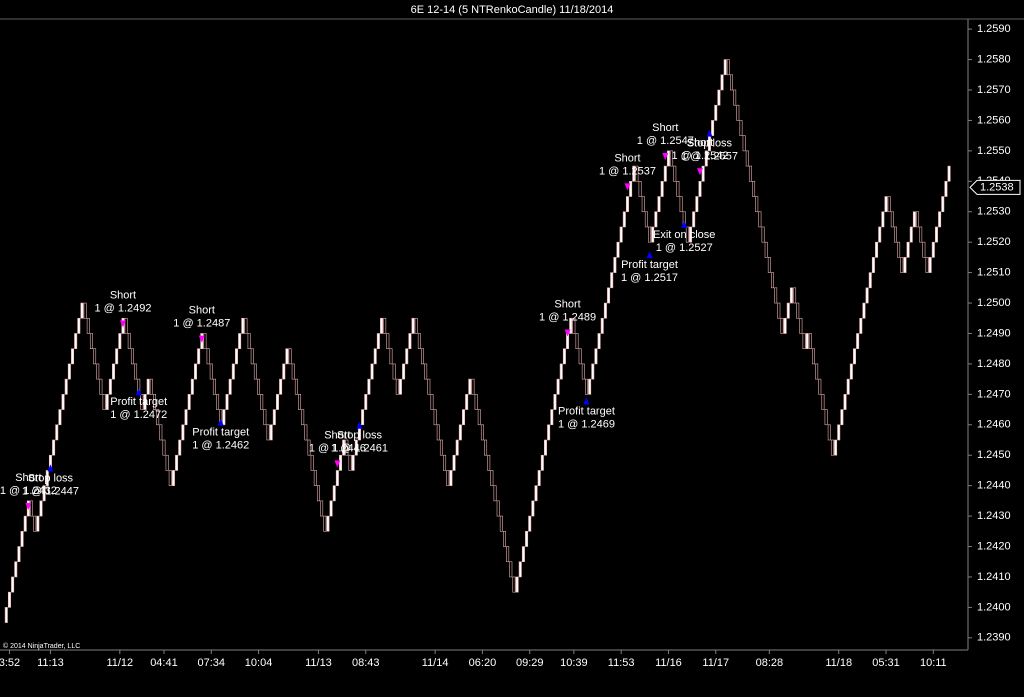 This screenshot has height=697, width=1024. I want to click on trade-label: 1 @ 1.2487, so click(201, 324).